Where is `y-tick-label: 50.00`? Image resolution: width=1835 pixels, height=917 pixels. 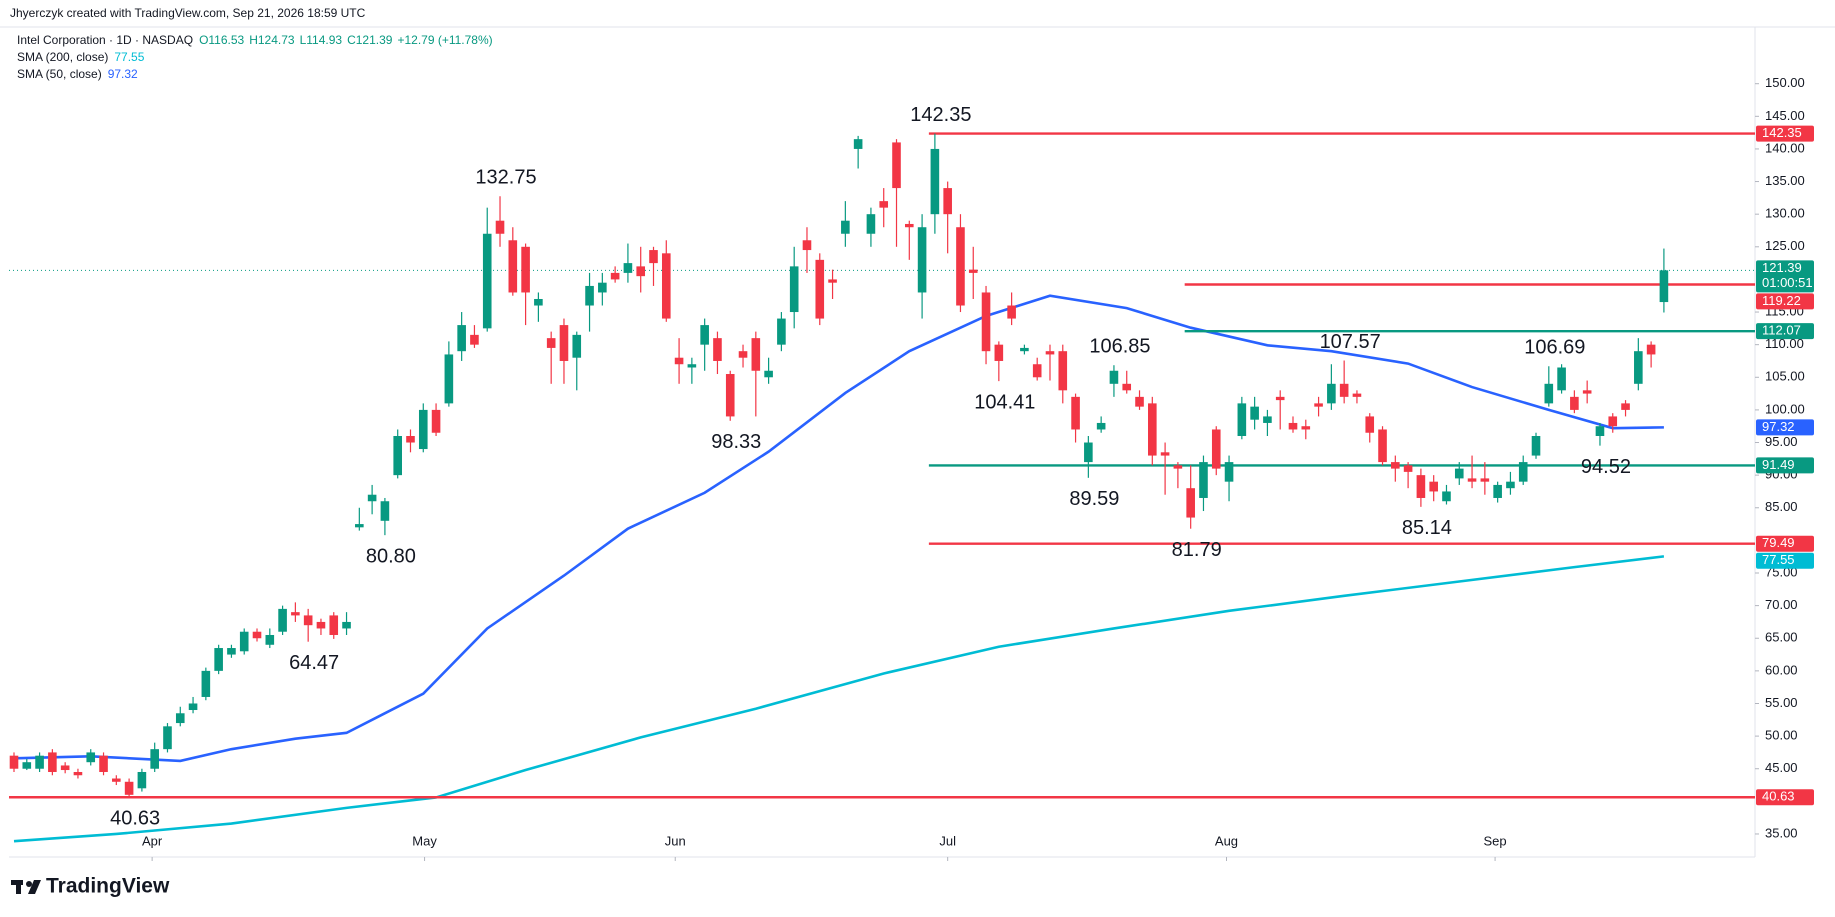 y-tick-label: 50.00 is located at coordinates (1781, 735).